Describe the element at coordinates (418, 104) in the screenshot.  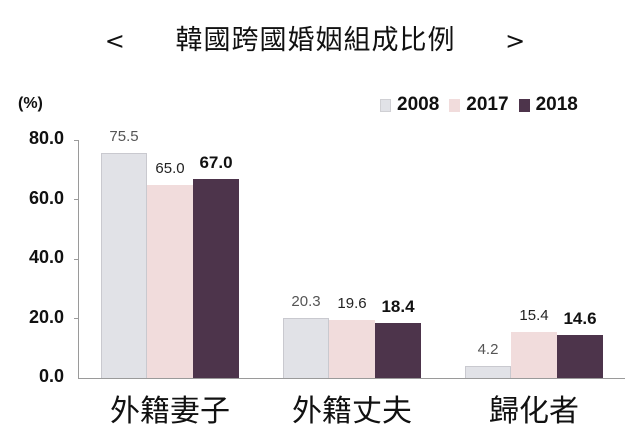
I see `legend-label: 2008` at that location.